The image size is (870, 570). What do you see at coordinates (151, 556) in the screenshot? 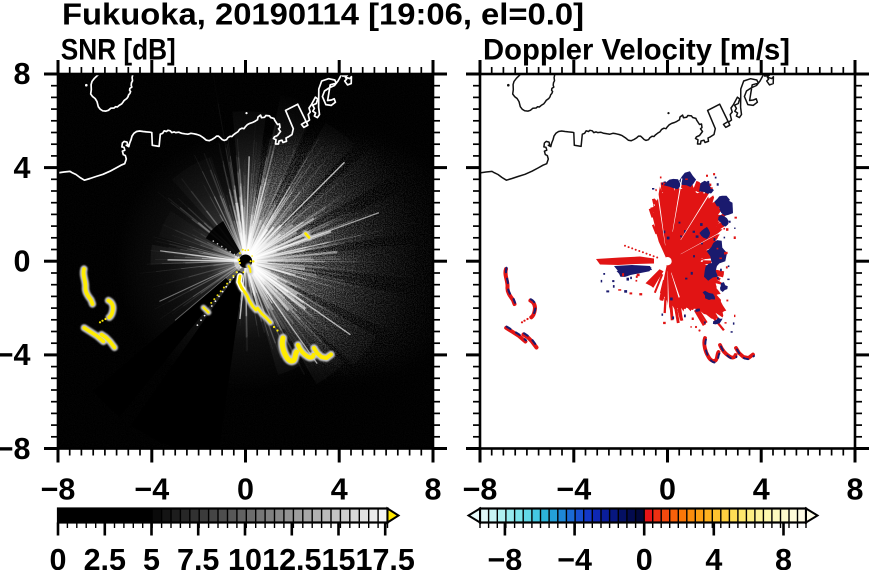
I see `svg-text: 5` at bounding box center [151, 556].